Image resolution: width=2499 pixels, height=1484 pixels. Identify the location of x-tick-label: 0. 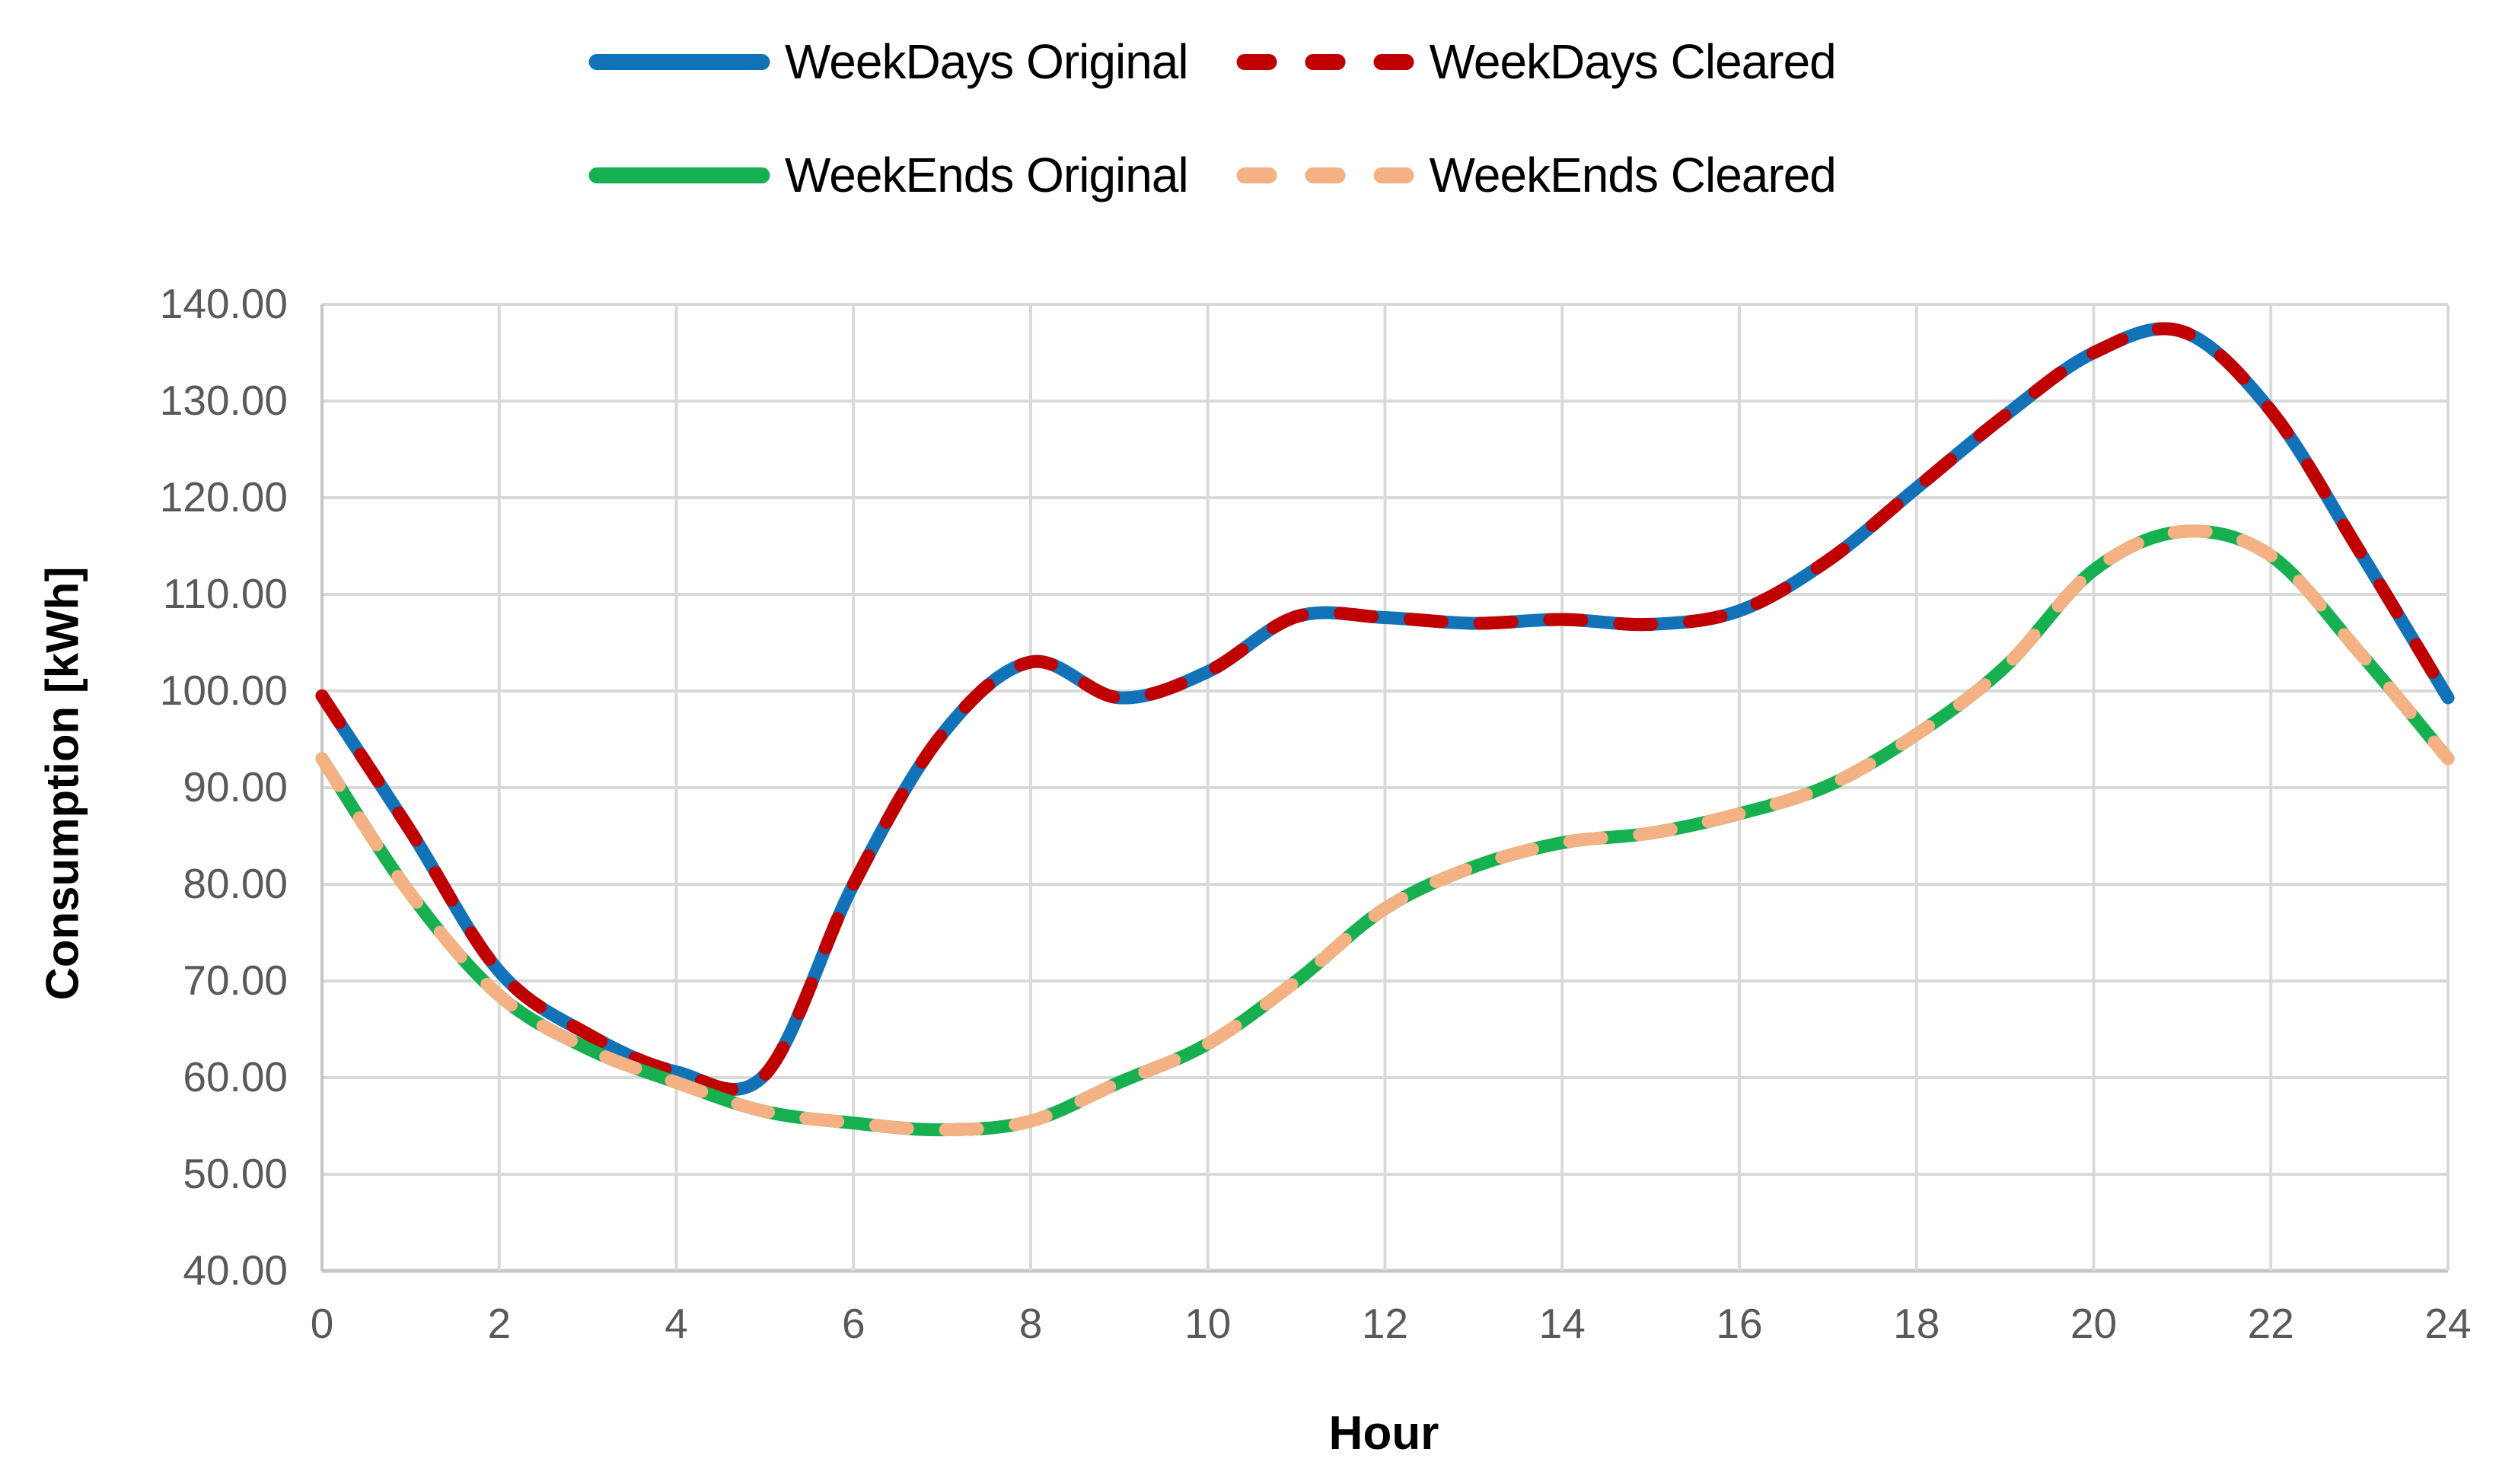
(322, 1323).